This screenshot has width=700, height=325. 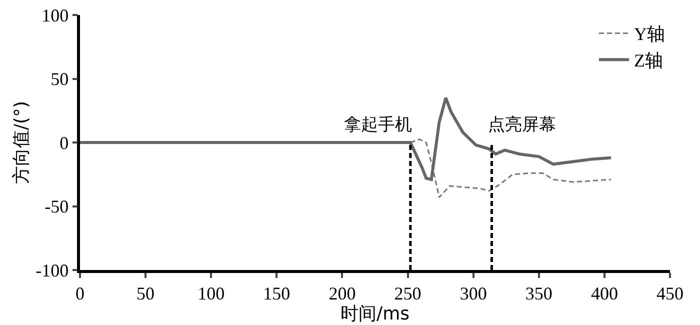 I want to click on x-tick-label: 0, so click(x=80, y=293).